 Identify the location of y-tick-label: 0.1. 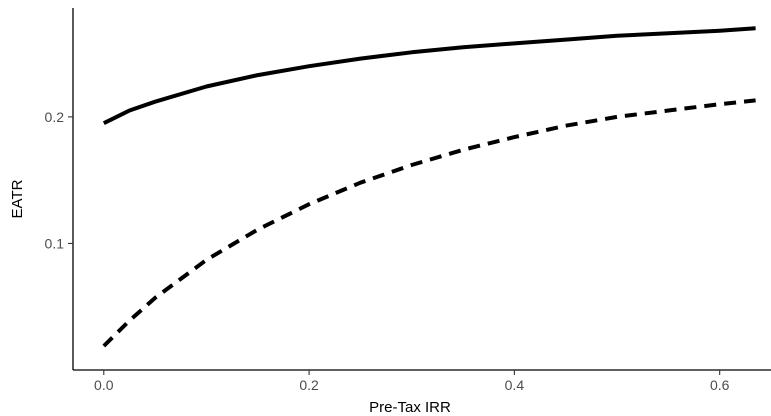
(55, 243).